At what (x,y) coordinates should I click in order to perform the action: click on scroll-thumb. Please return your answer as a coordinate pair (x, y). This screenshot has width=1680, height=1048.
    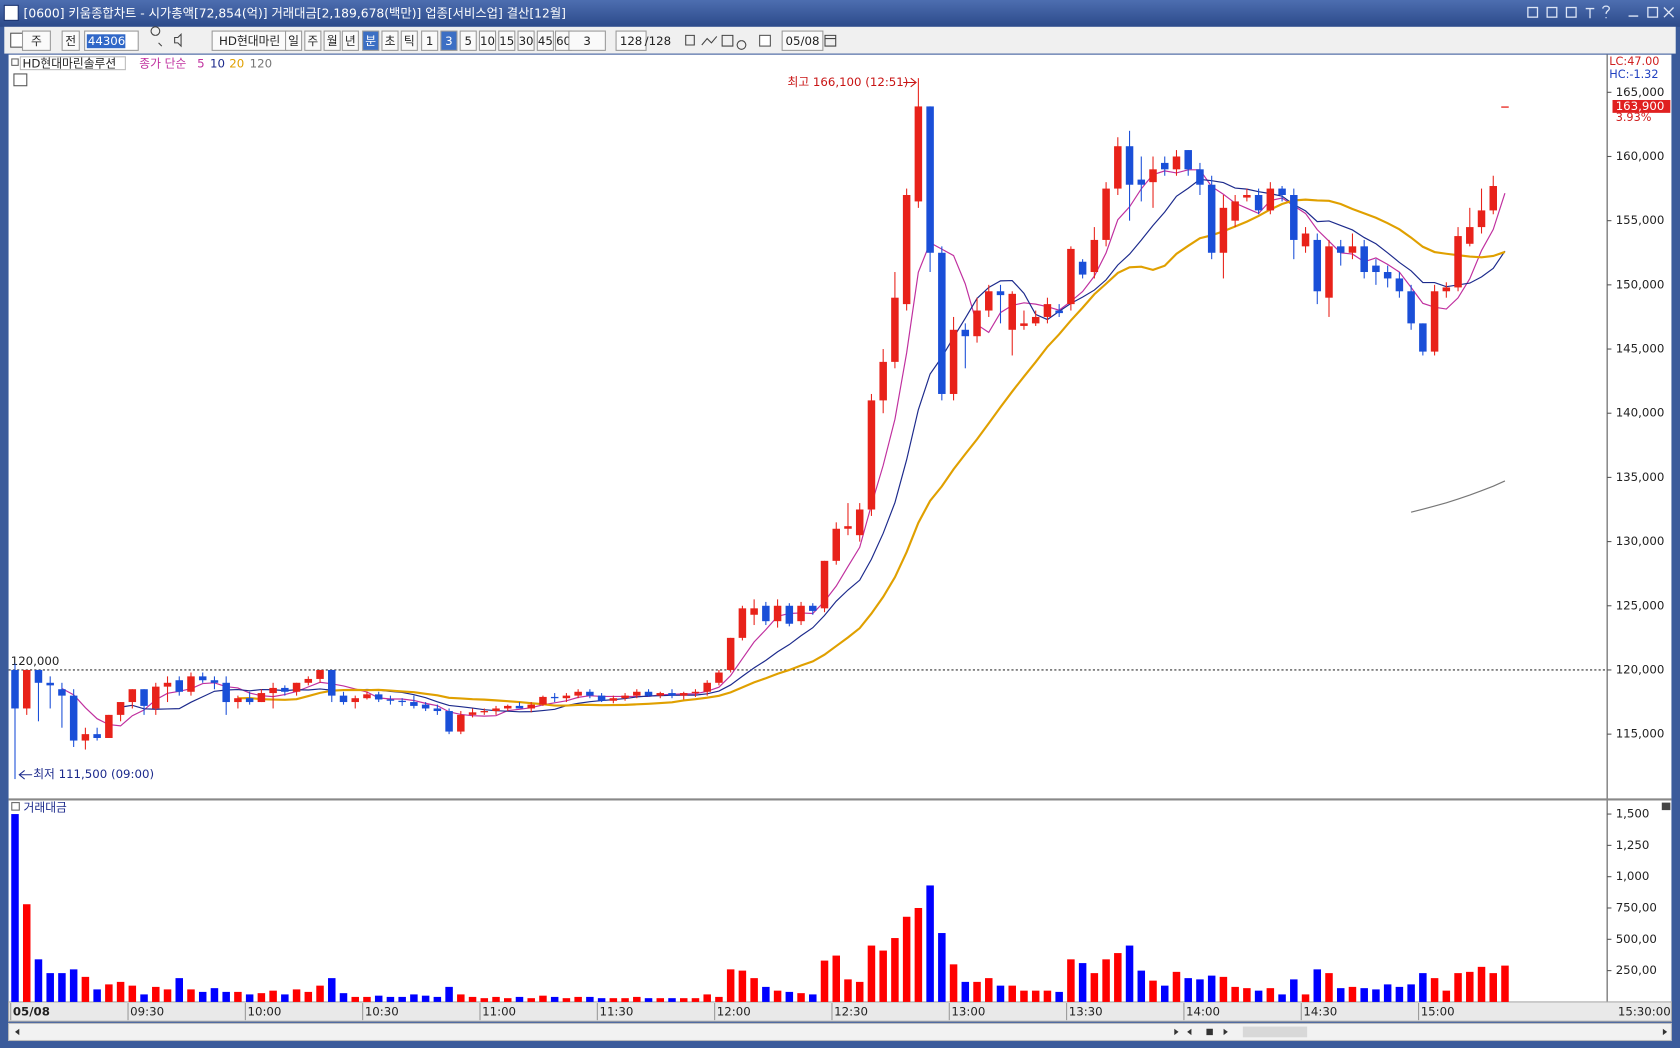
    Looking at the image, I should click on (1275, 1032).